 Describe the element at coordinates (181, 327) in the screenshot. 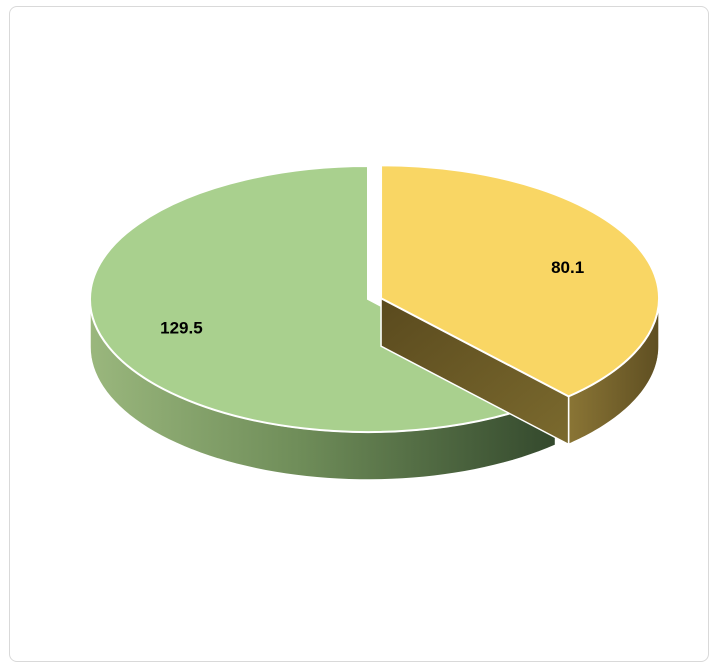

I see `pie-data-label-2: 129.5` at that location.